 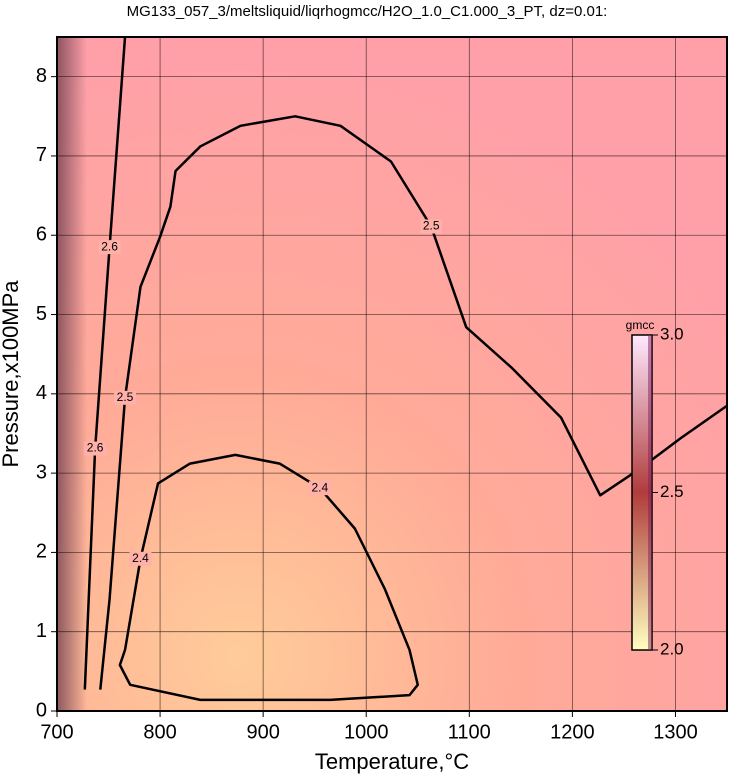 What do you see at coordinates (262, 732) in the screenshot?
I see `x-tick-label: 900` at bounding box center [262, 732].